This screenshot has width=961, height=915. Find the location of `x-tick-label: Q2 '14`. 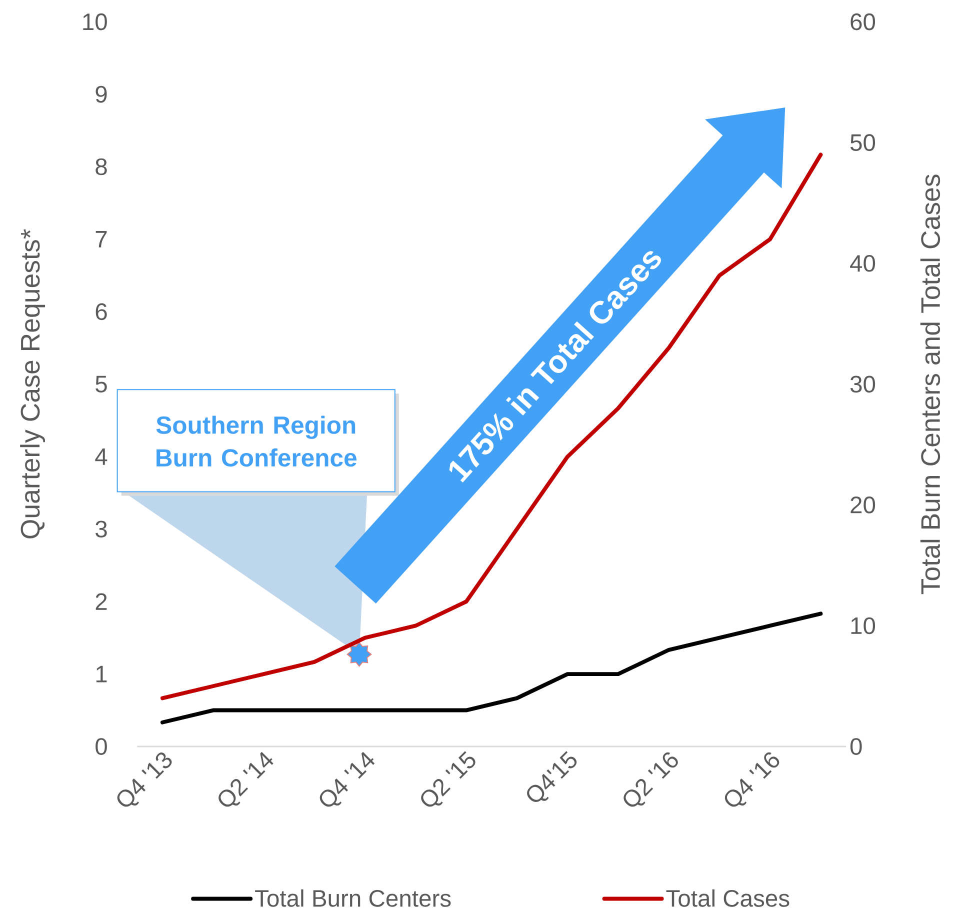

x-tick-label: Q2 '14 is located at coordinates (246, 779).